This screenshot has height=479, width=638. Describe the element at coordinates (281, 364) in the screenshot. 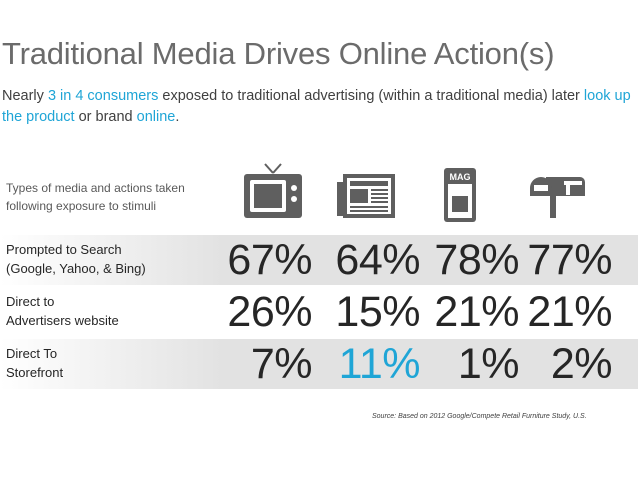

I see `value-cell: 7%` at that location.